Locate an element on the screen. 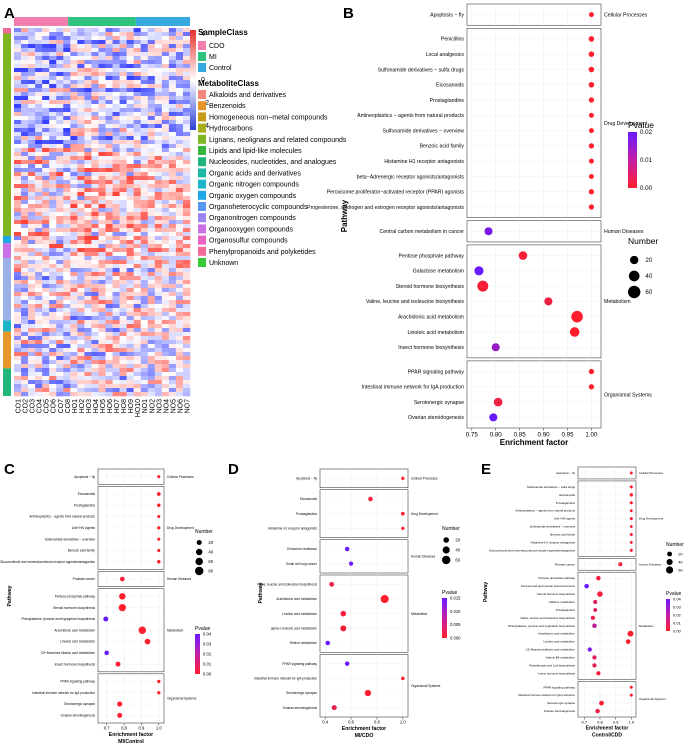 This screenshot has height=752, width=685. x-tick-label: 0.85 is located at coordinates (520, 435).